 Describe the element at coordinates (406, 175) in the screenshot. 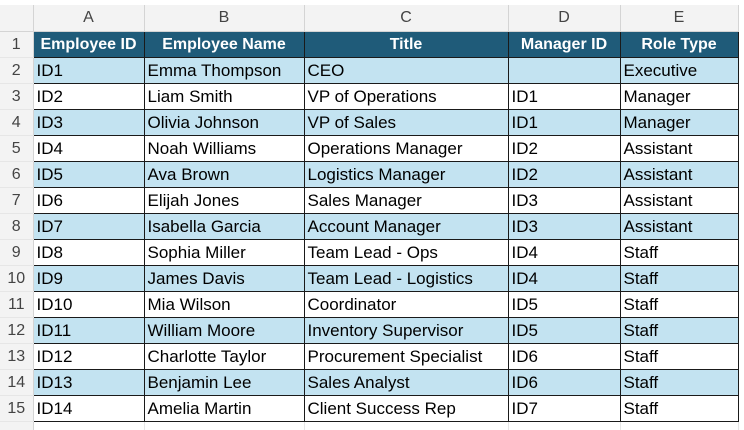

I see `title-cell: Logistics Manager` at that location.